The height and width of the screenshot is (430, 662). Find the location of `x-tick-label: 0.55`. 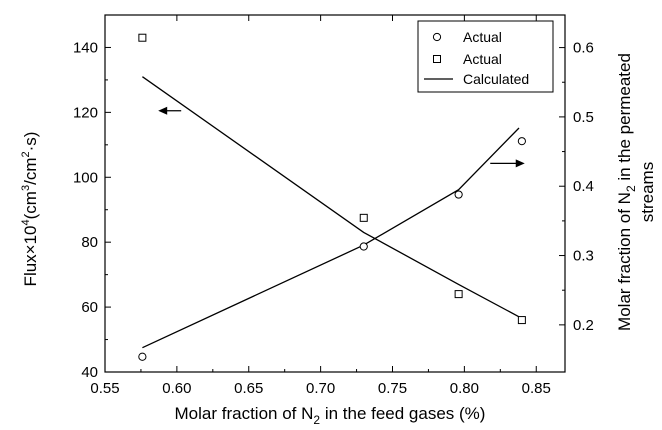

x-tick-label: 0.55 is located at coordinates (104, 388).